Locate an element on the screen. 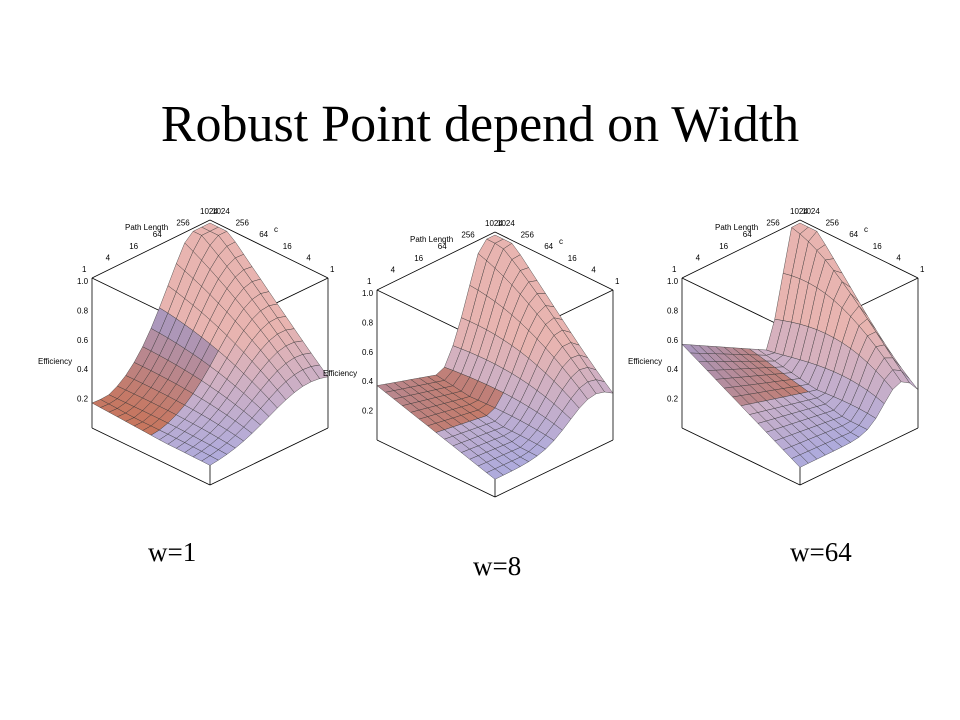  caption-w8: w=8 is located at coordinates (497, 566).